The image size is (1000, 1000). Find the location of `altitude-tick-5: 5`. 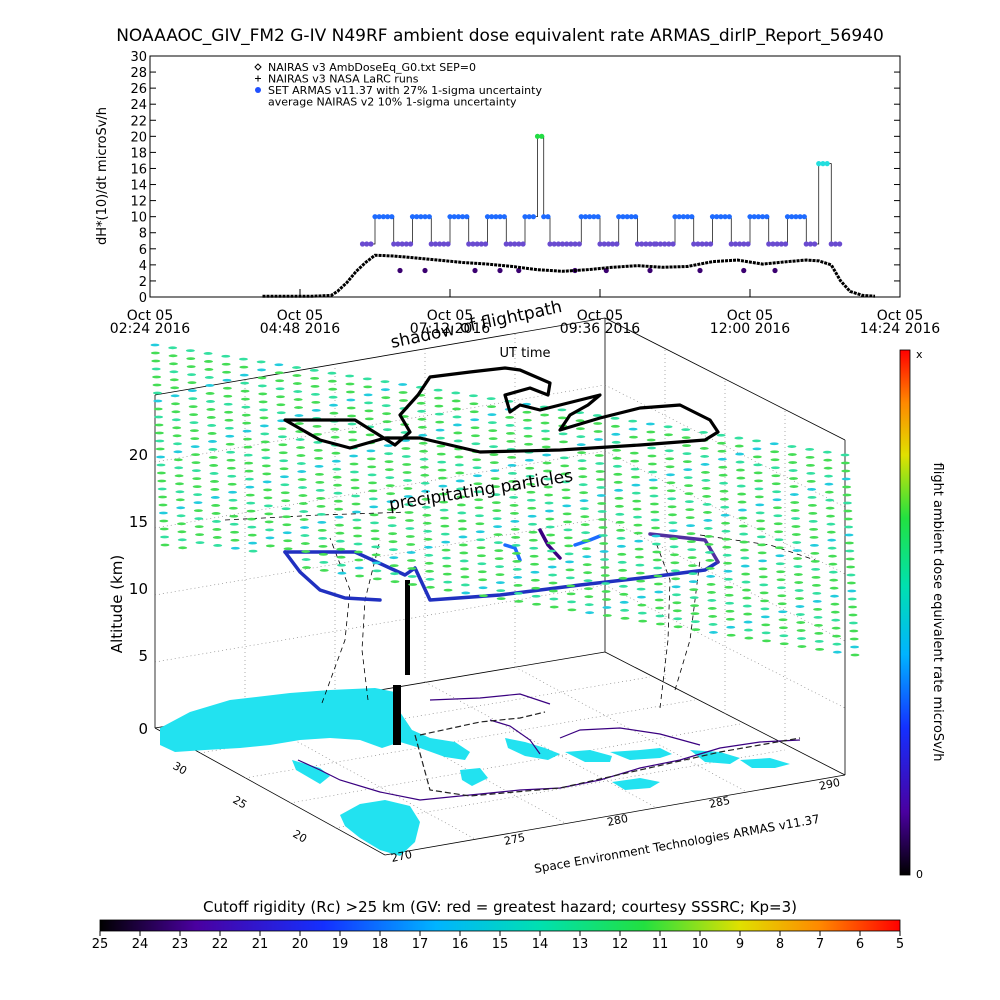

altitude-tick-5: 5 is located at coordinates (143, 656).